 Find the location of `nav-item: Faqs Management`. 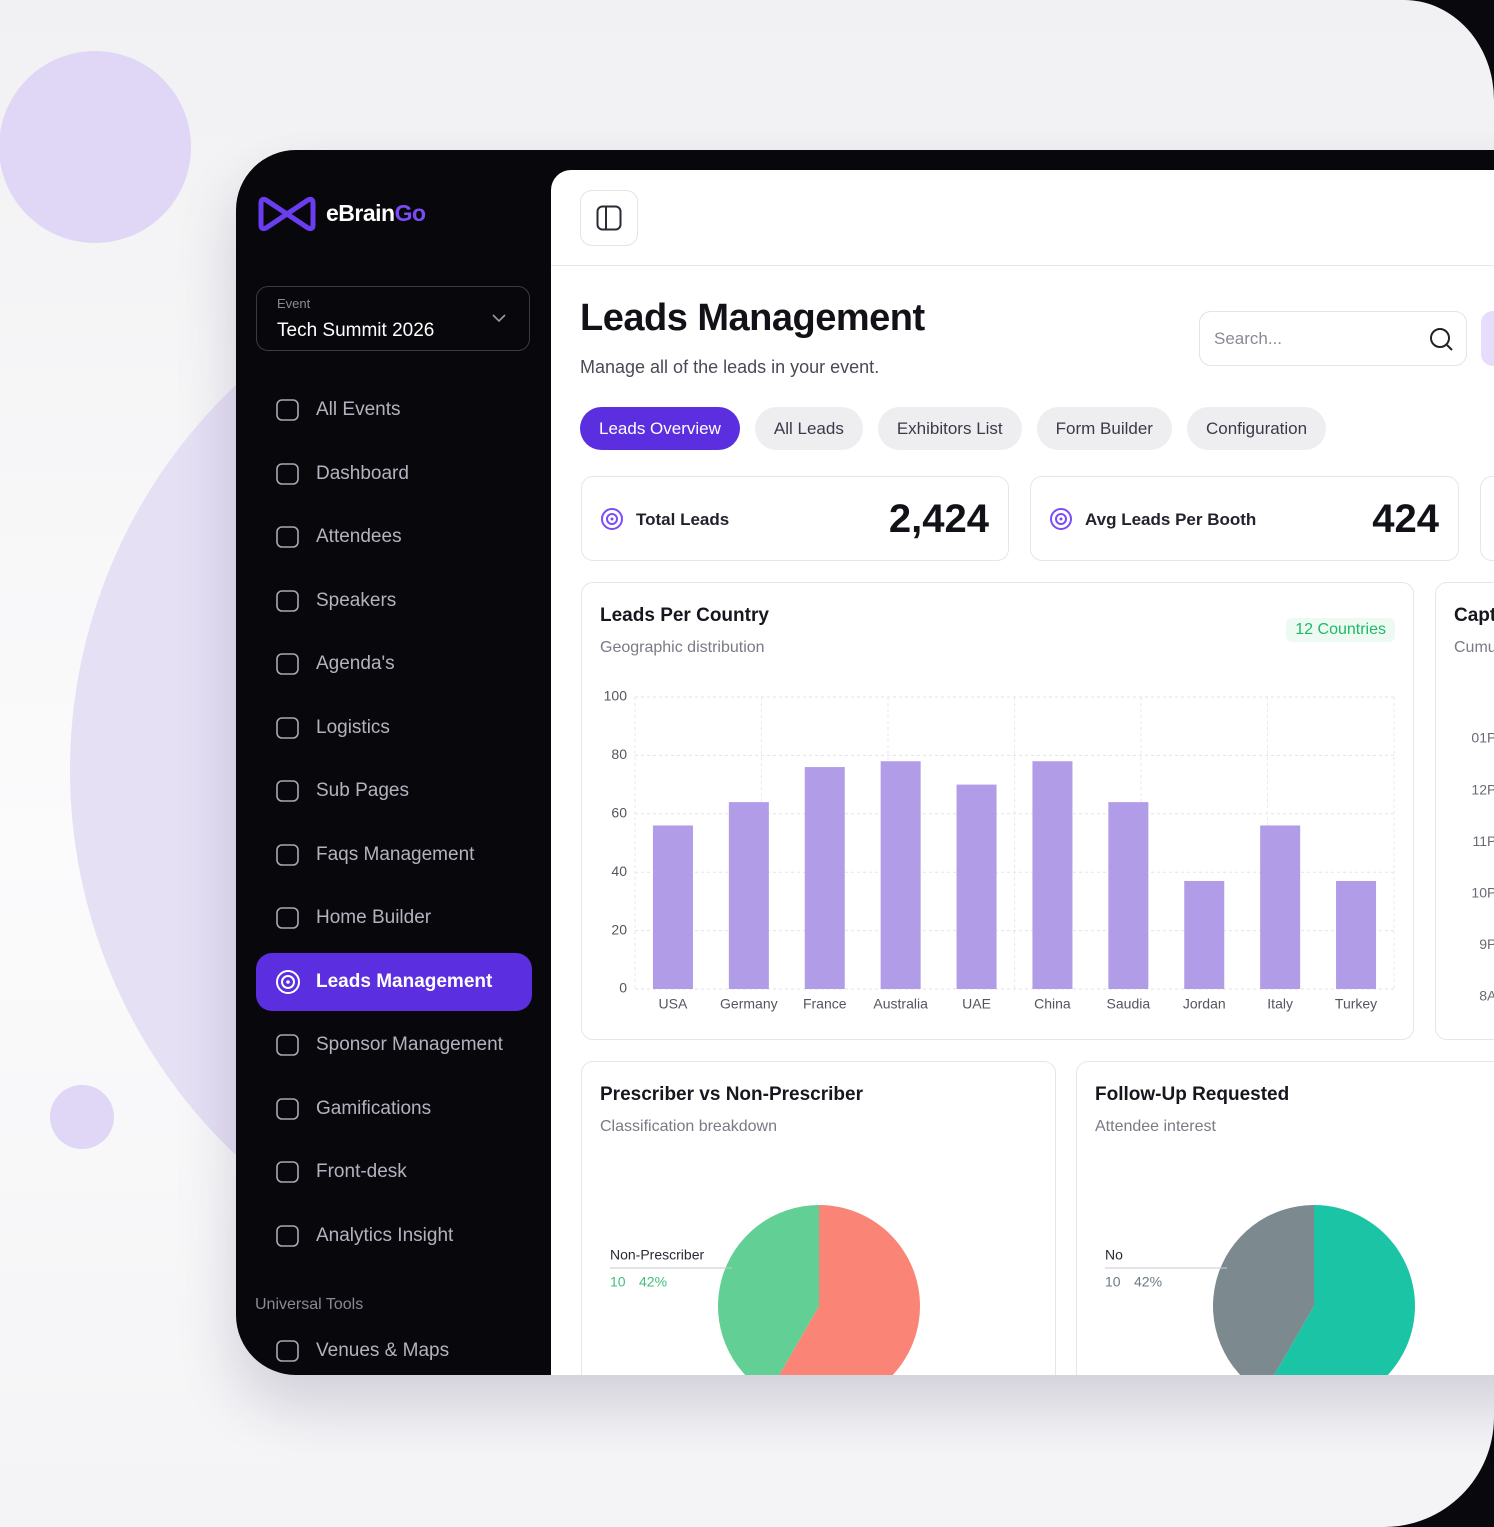

nav-item: Faqs Management is located at coordinates (394, 855).